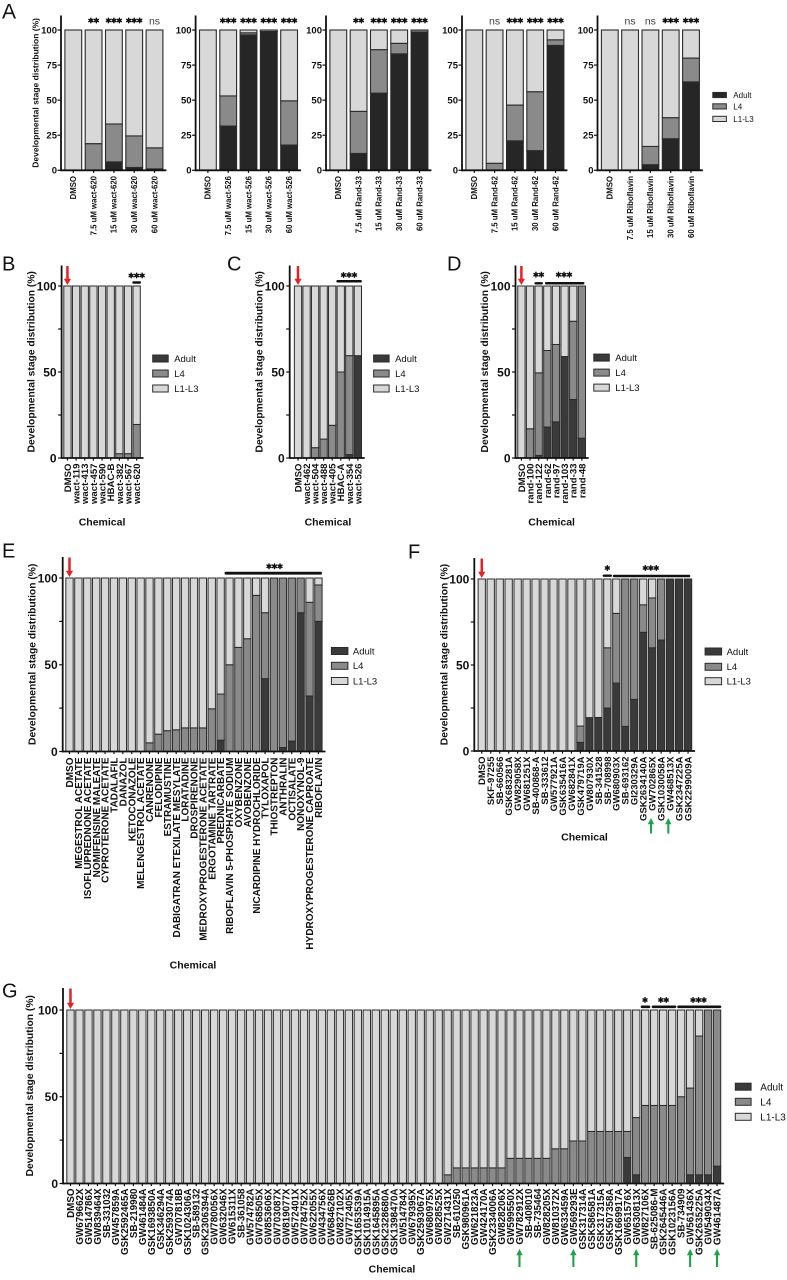  What do you see at coordinates (583, 1219) in the screenshot?
I see `svg-text: GSK317314A` at bounding box center [583, 1219].